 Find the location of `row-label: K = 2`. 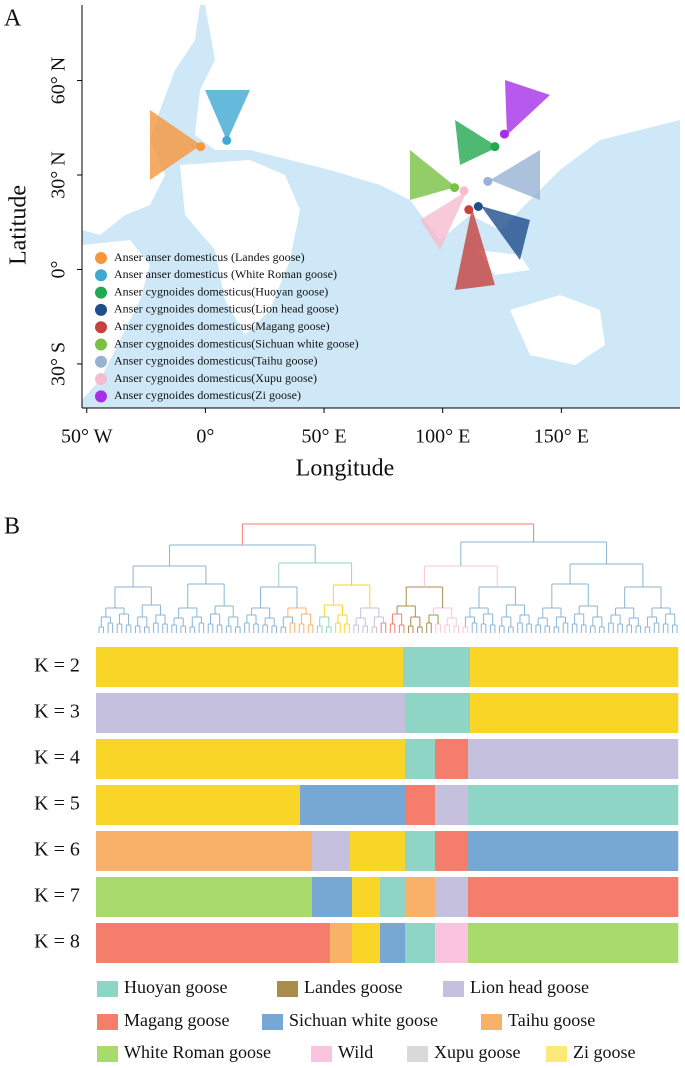

row-label: K = 2 is located at coordinates (57, 666).